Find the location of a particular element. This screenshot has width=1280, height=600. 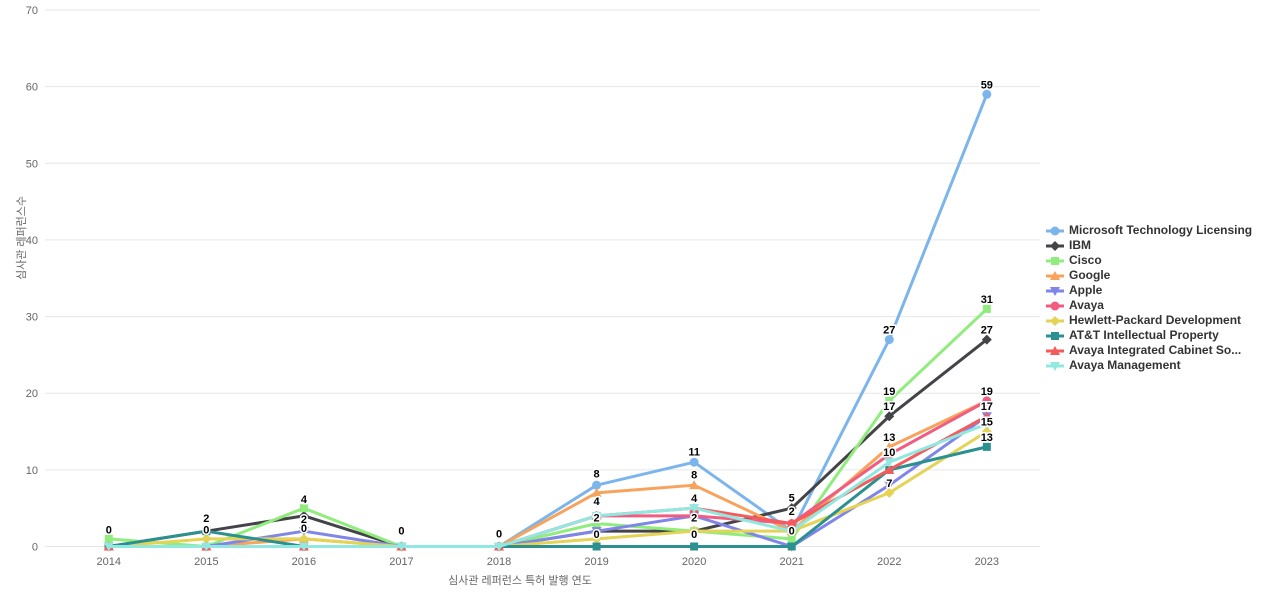

legend-item-google: Google is located at coordinates (1149, 275).